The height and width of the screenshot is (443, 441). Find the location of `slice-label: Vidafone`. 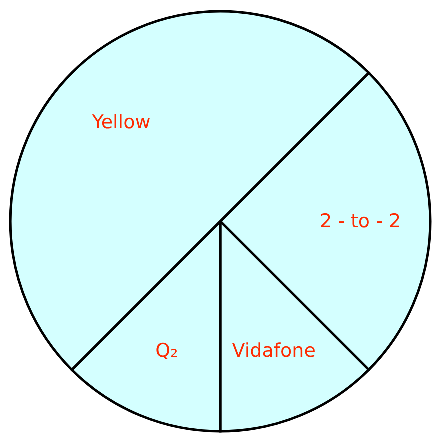

slice-label: Vidafone is located at coordinates (274, 351).